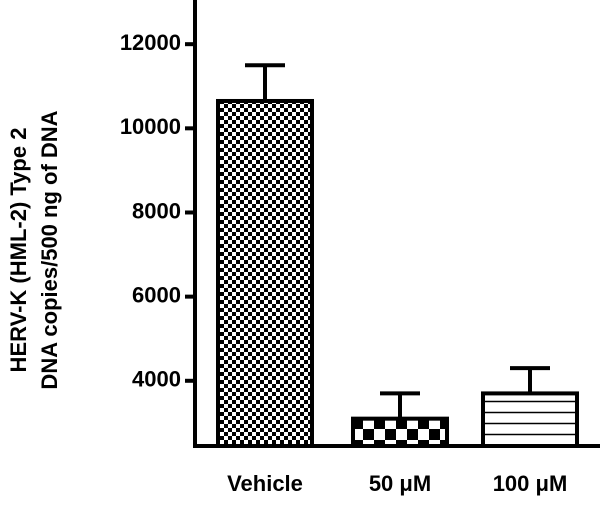 The image size is (600, 506). What do you see at coordinates (49, 249) in the screenshot?
I see `y-axis-title-line: DNA copies/500 ng of DNA` at bounding box center [49, 249].